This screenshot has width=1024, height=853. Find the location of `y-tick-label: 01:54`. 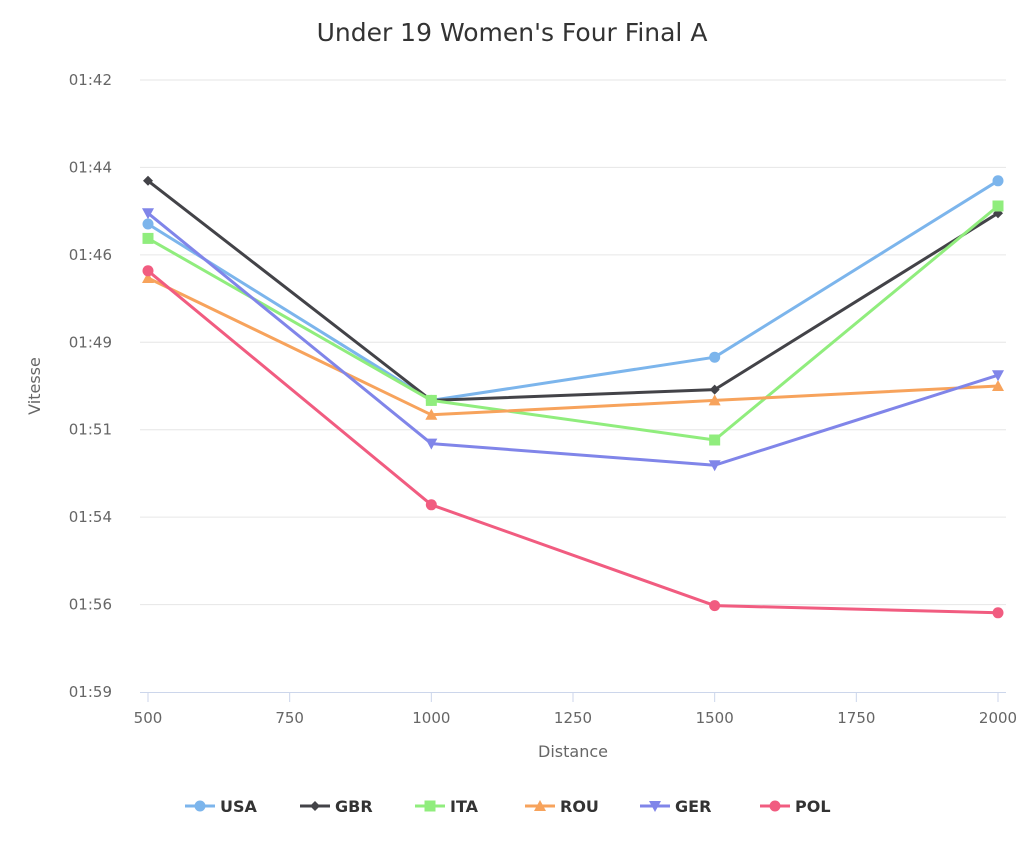

y-tick-label: 01:54 is located at coordinates (90, 517).